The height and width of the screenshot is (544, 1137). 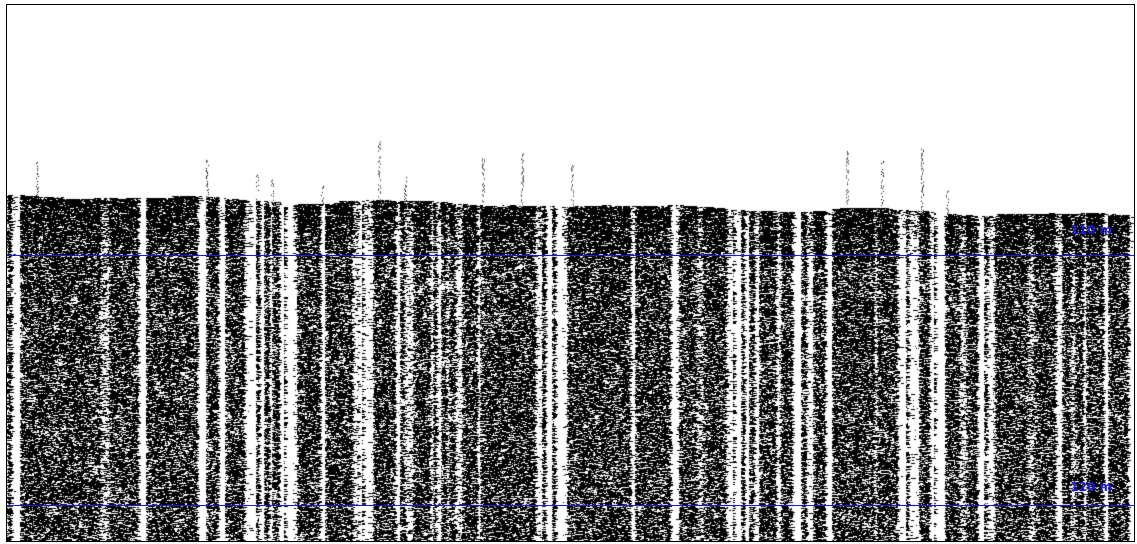 What do you see at coordinates (1091, 230) in the screenshot?
I see `depth-label-110: 110 m` at bounding box center [1091, 230].